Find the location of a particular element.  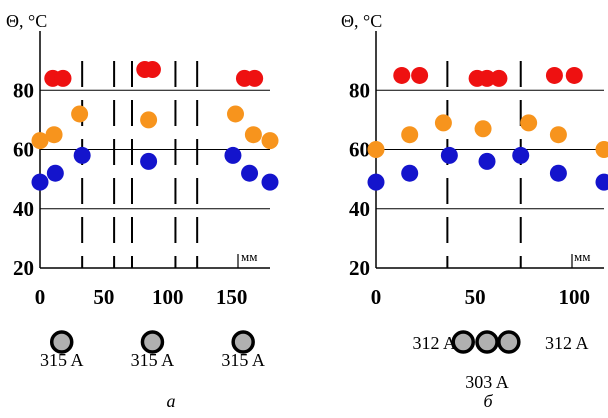

panel-b-y-tick-label: 80 is located at coordinates (359, 90).